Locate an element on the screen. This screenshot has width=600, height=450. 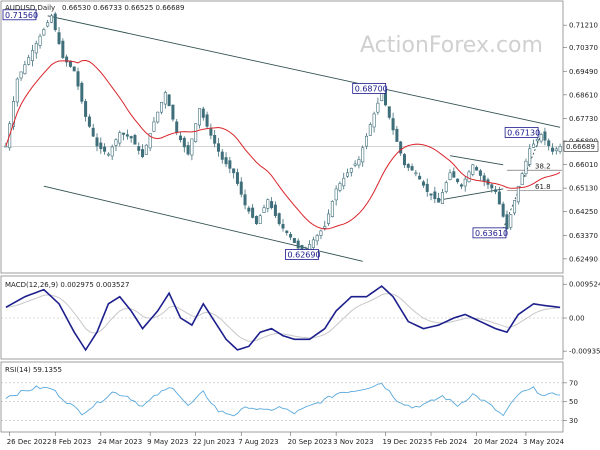
x-tick-label: 7 Aug 2023 is located at coordinates (258, 442).